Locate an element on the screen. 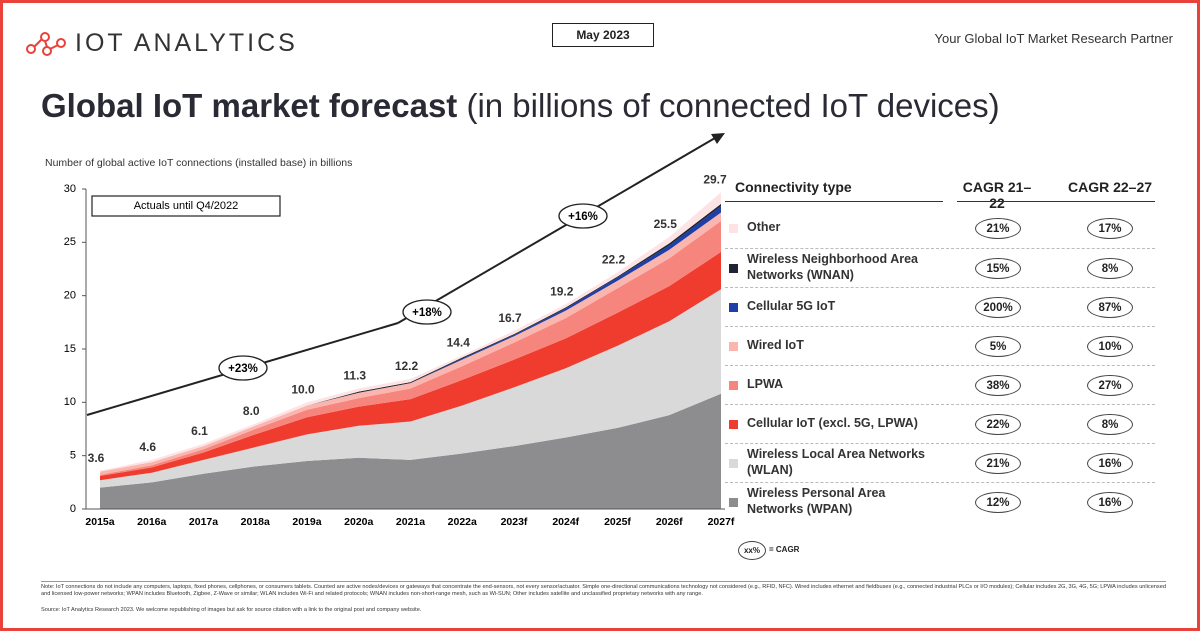 The height and width of the screenshot is (631, 1200). legend-label: Wired IoT is located at coordinates (775, 345).